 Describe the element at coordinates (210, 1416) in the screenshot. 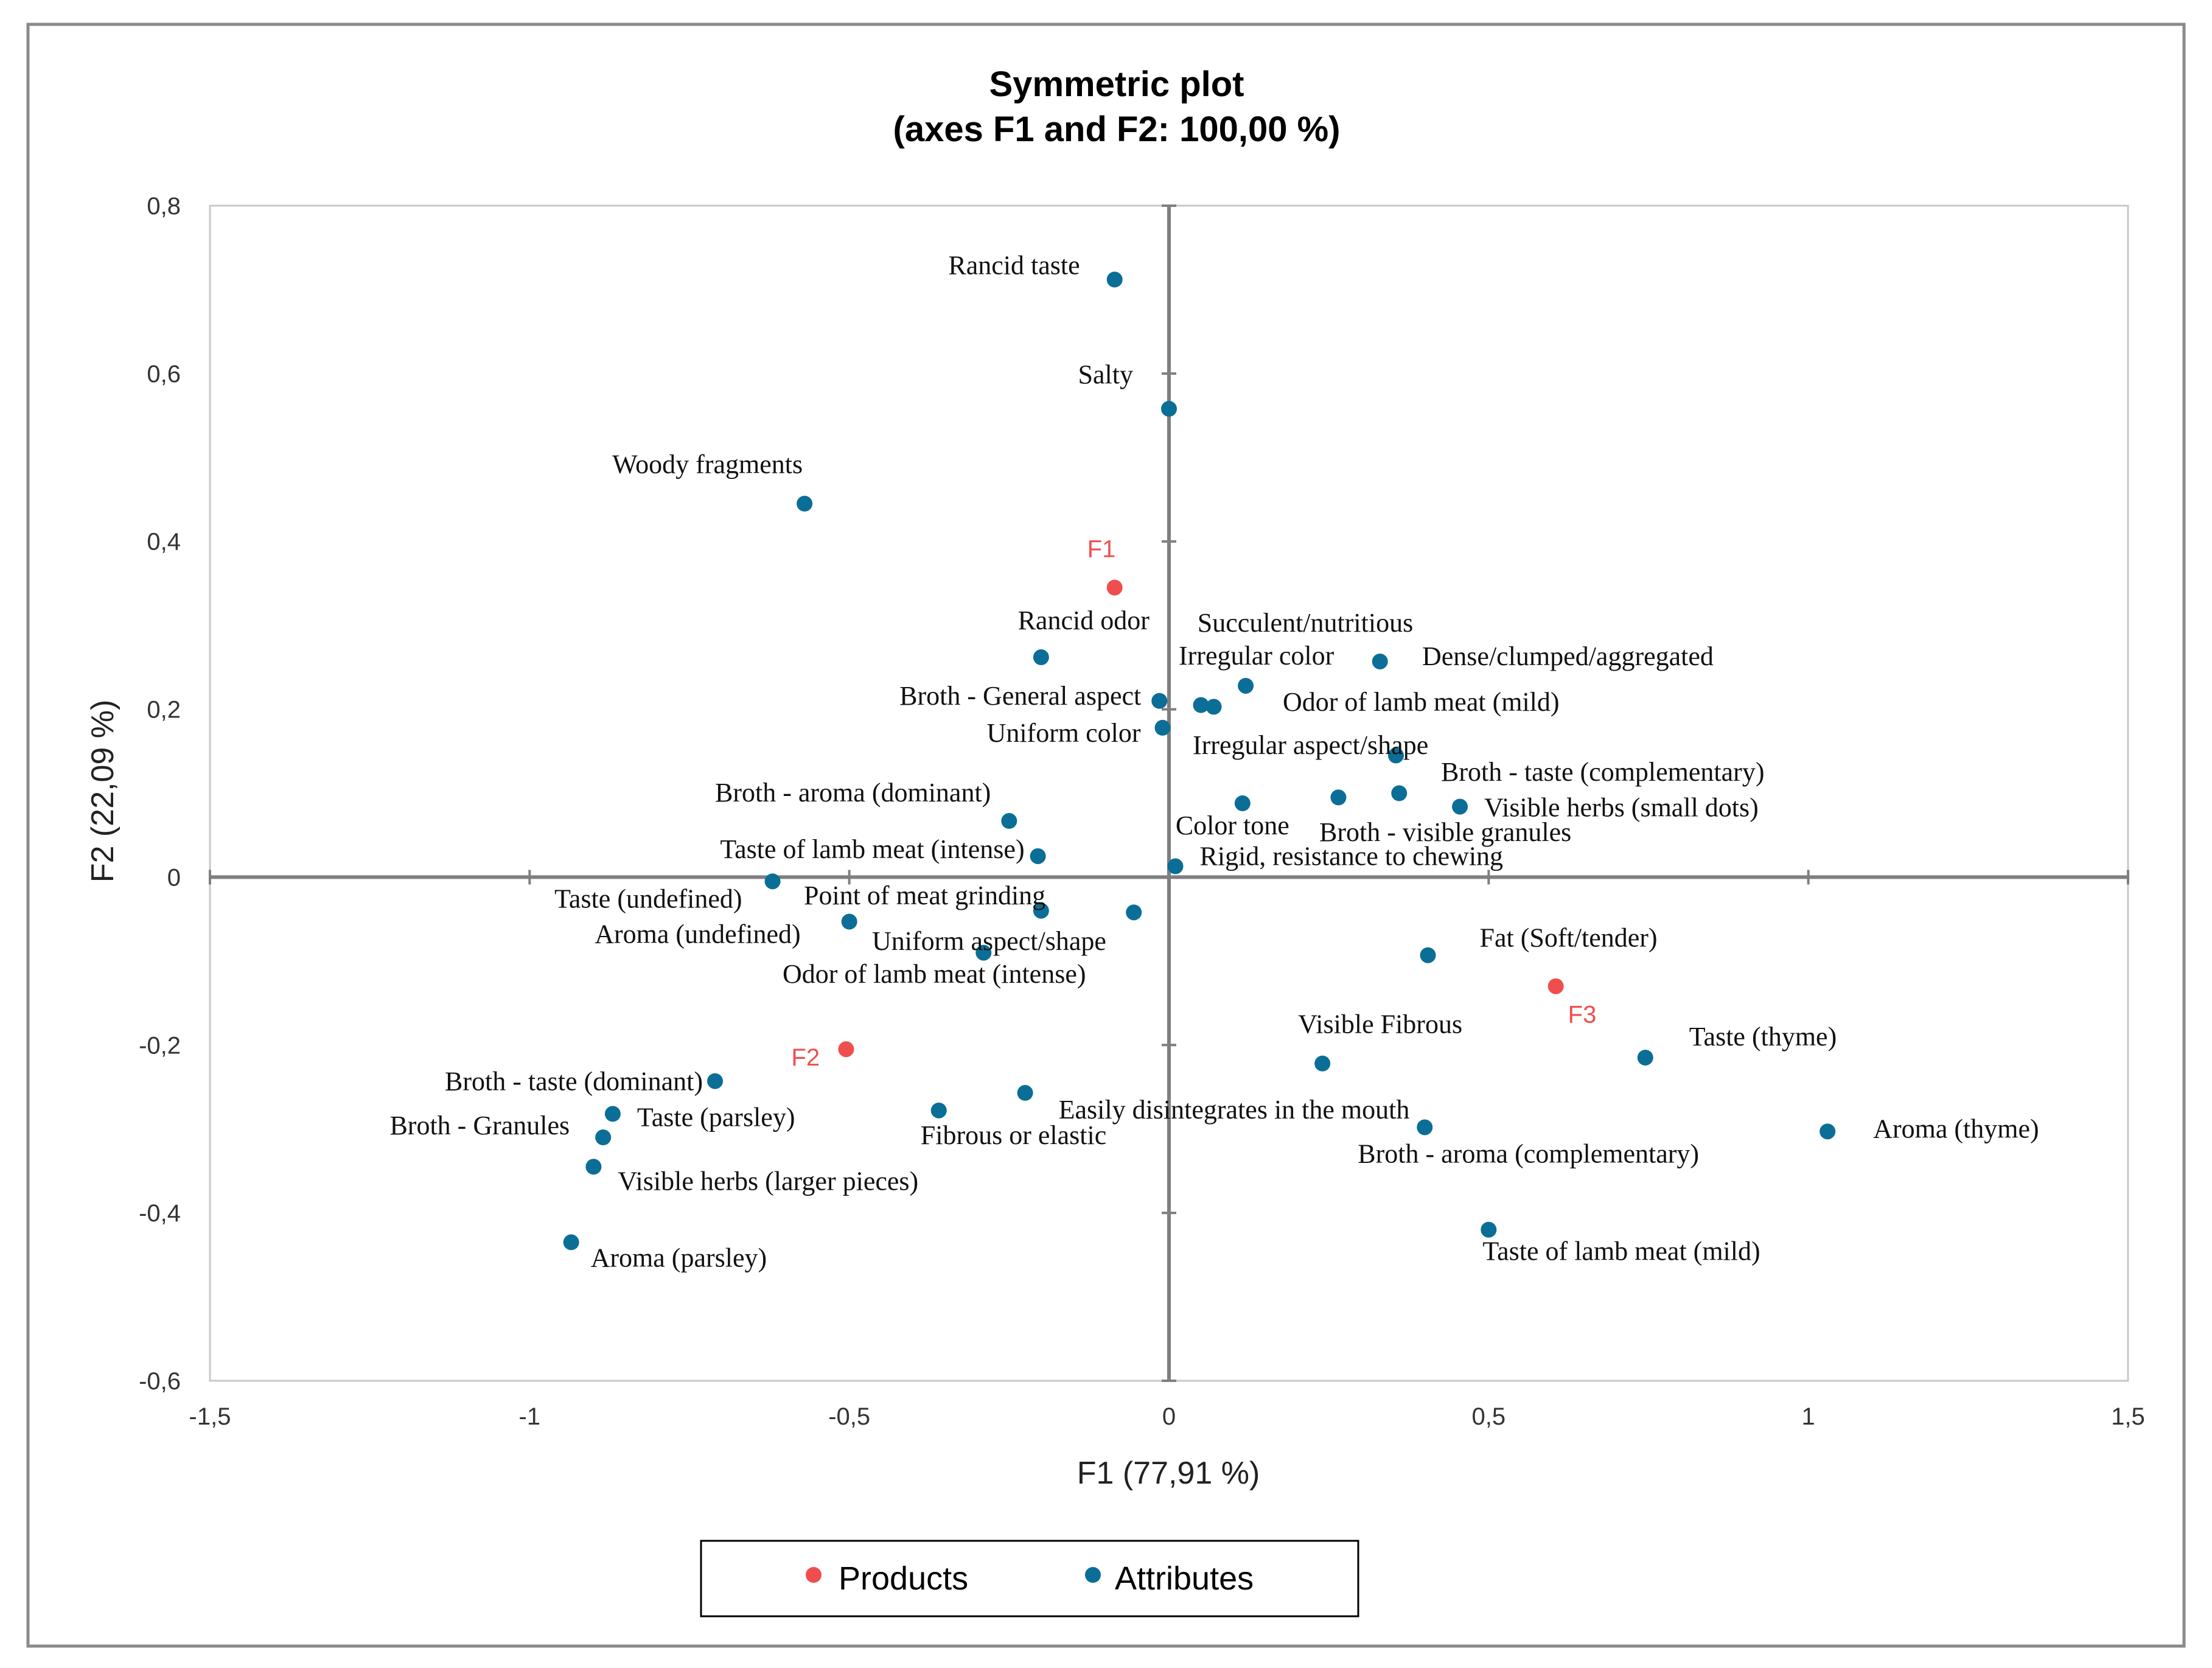

I see `x-tick-label: -1,5` at that location.